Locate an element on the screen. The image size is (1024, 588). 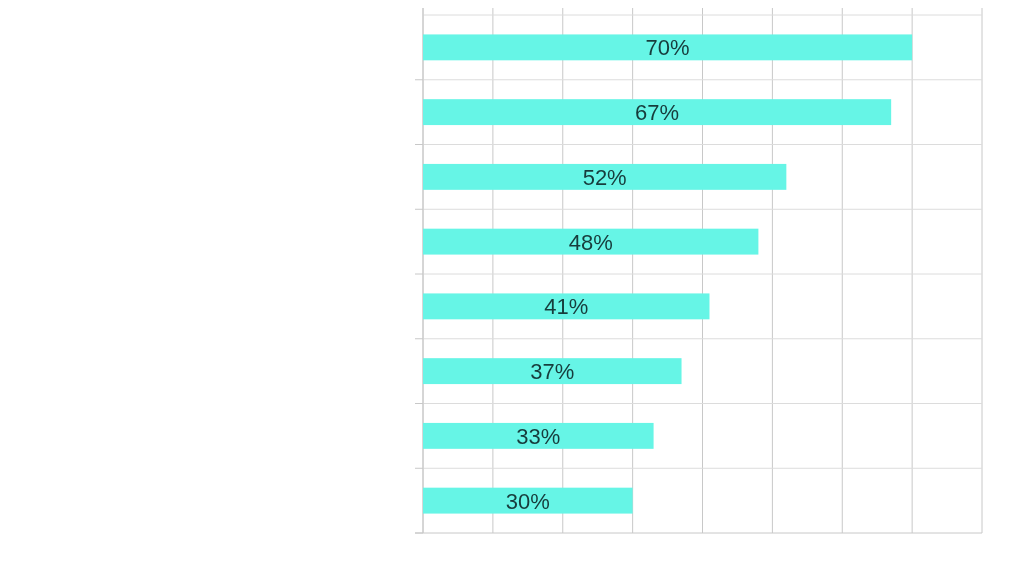
data-label: 48% is located at coordinates (590, 242).